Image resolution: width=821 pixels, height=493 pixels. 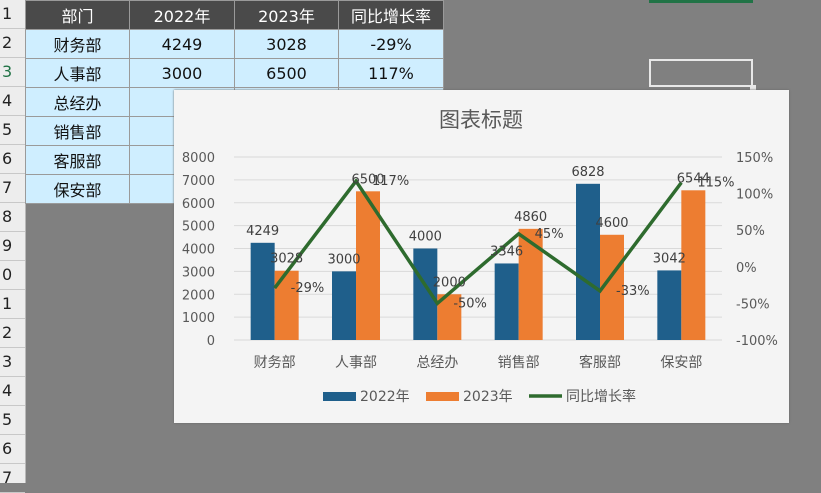 What do you see at coordinates (746, 268) in the screenshot?
I see `y-right-tick-label: 0%` at bounding box center [746, 268].